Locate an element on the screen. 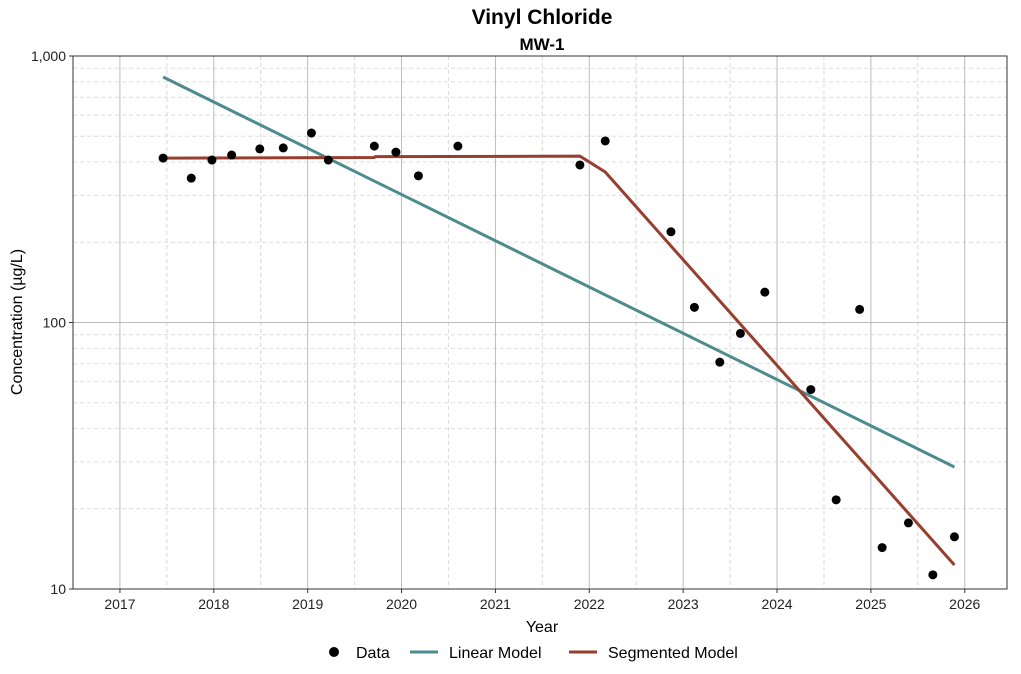 This screenshot has width=1021, height=674. chart-subtitle: MW-1 is located at coordinates (542, 44).